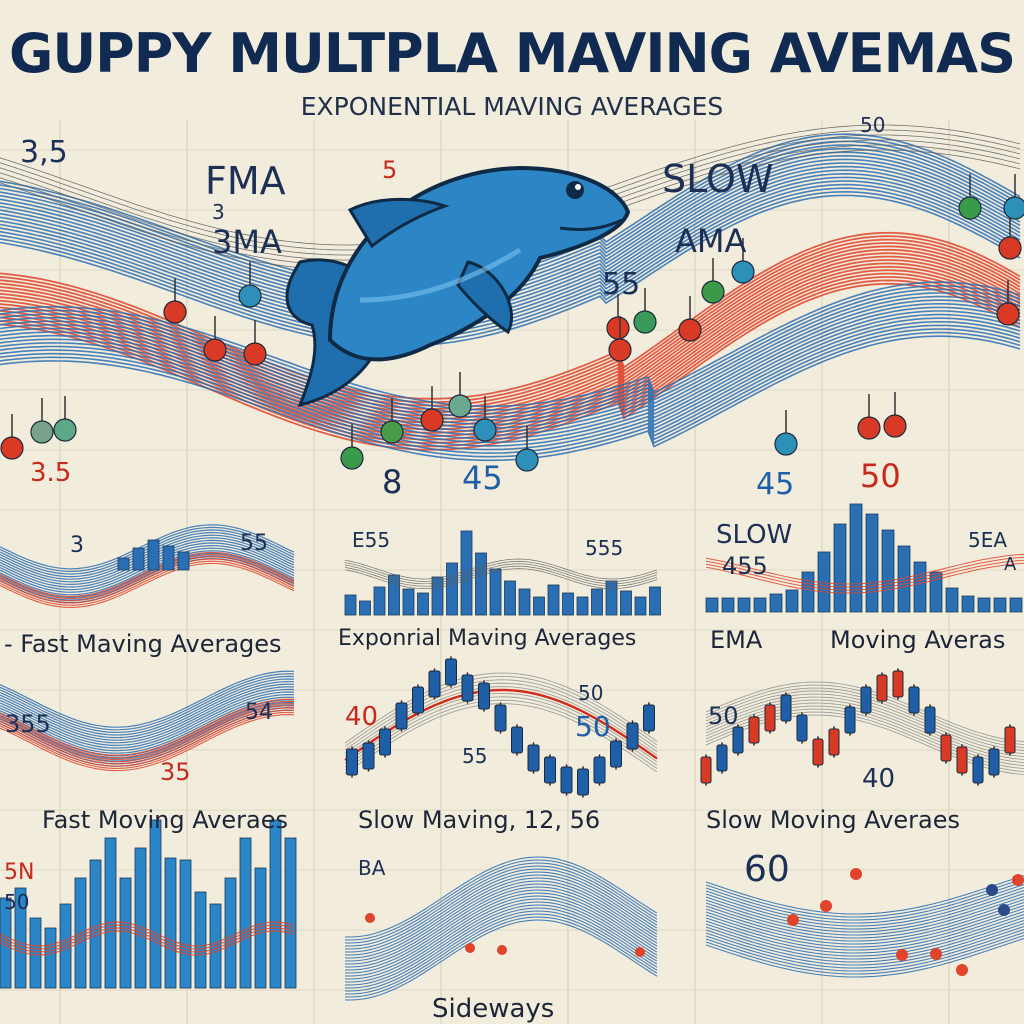 The height and width of the screenshot is (1024, 1024). Describe the element at coordinates (512, 53) in the screenshot. I see `page-title: GUPPY MULTPLA MAVING AVEMAS` at that location.